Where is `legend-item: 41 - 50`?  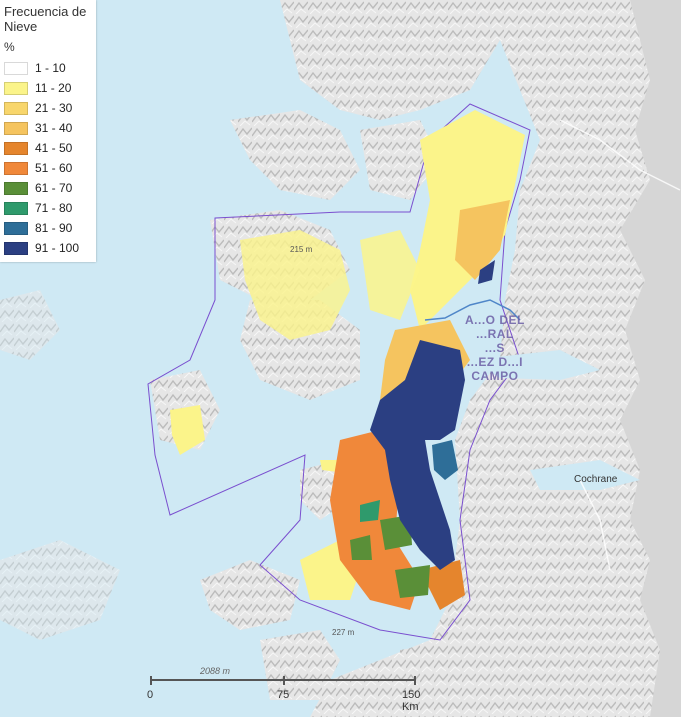 legend-item: 41 - 50 is located at coordinates (38, 148).